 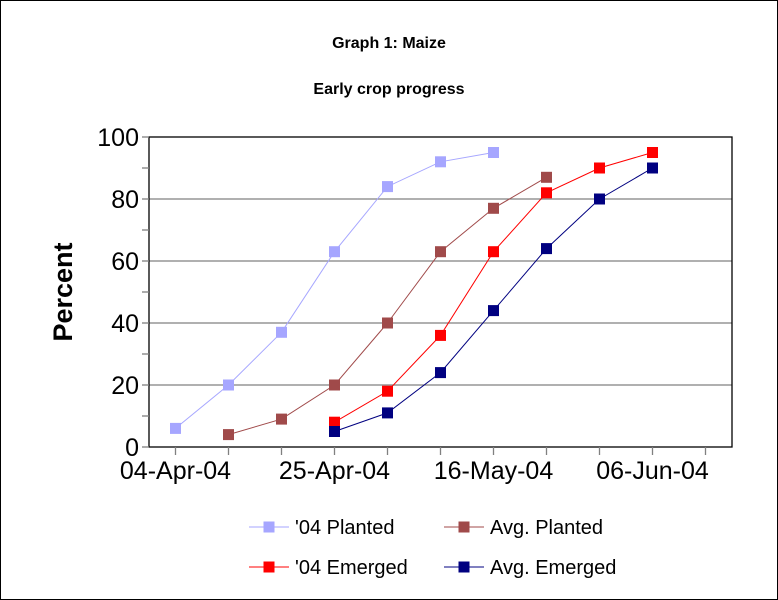 I want to click on y-tick-label: 80, so click(x=125, y=200).